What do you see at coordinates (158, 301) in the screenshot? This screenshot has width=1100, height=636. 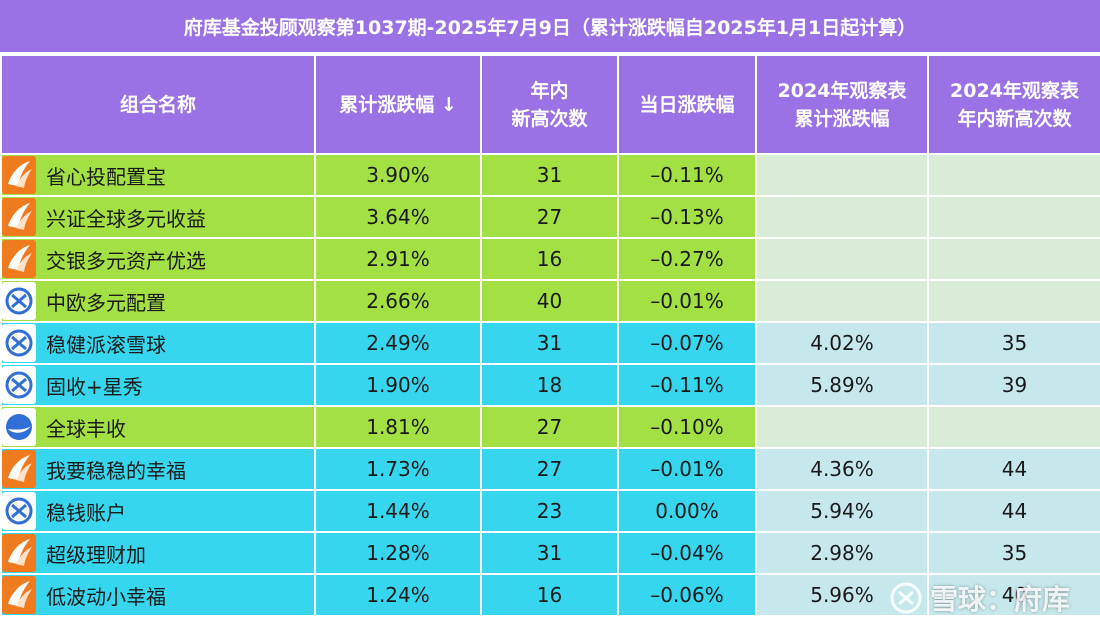 I see `cell-name: 中欧多元配置` at bounding box center [158, 301].